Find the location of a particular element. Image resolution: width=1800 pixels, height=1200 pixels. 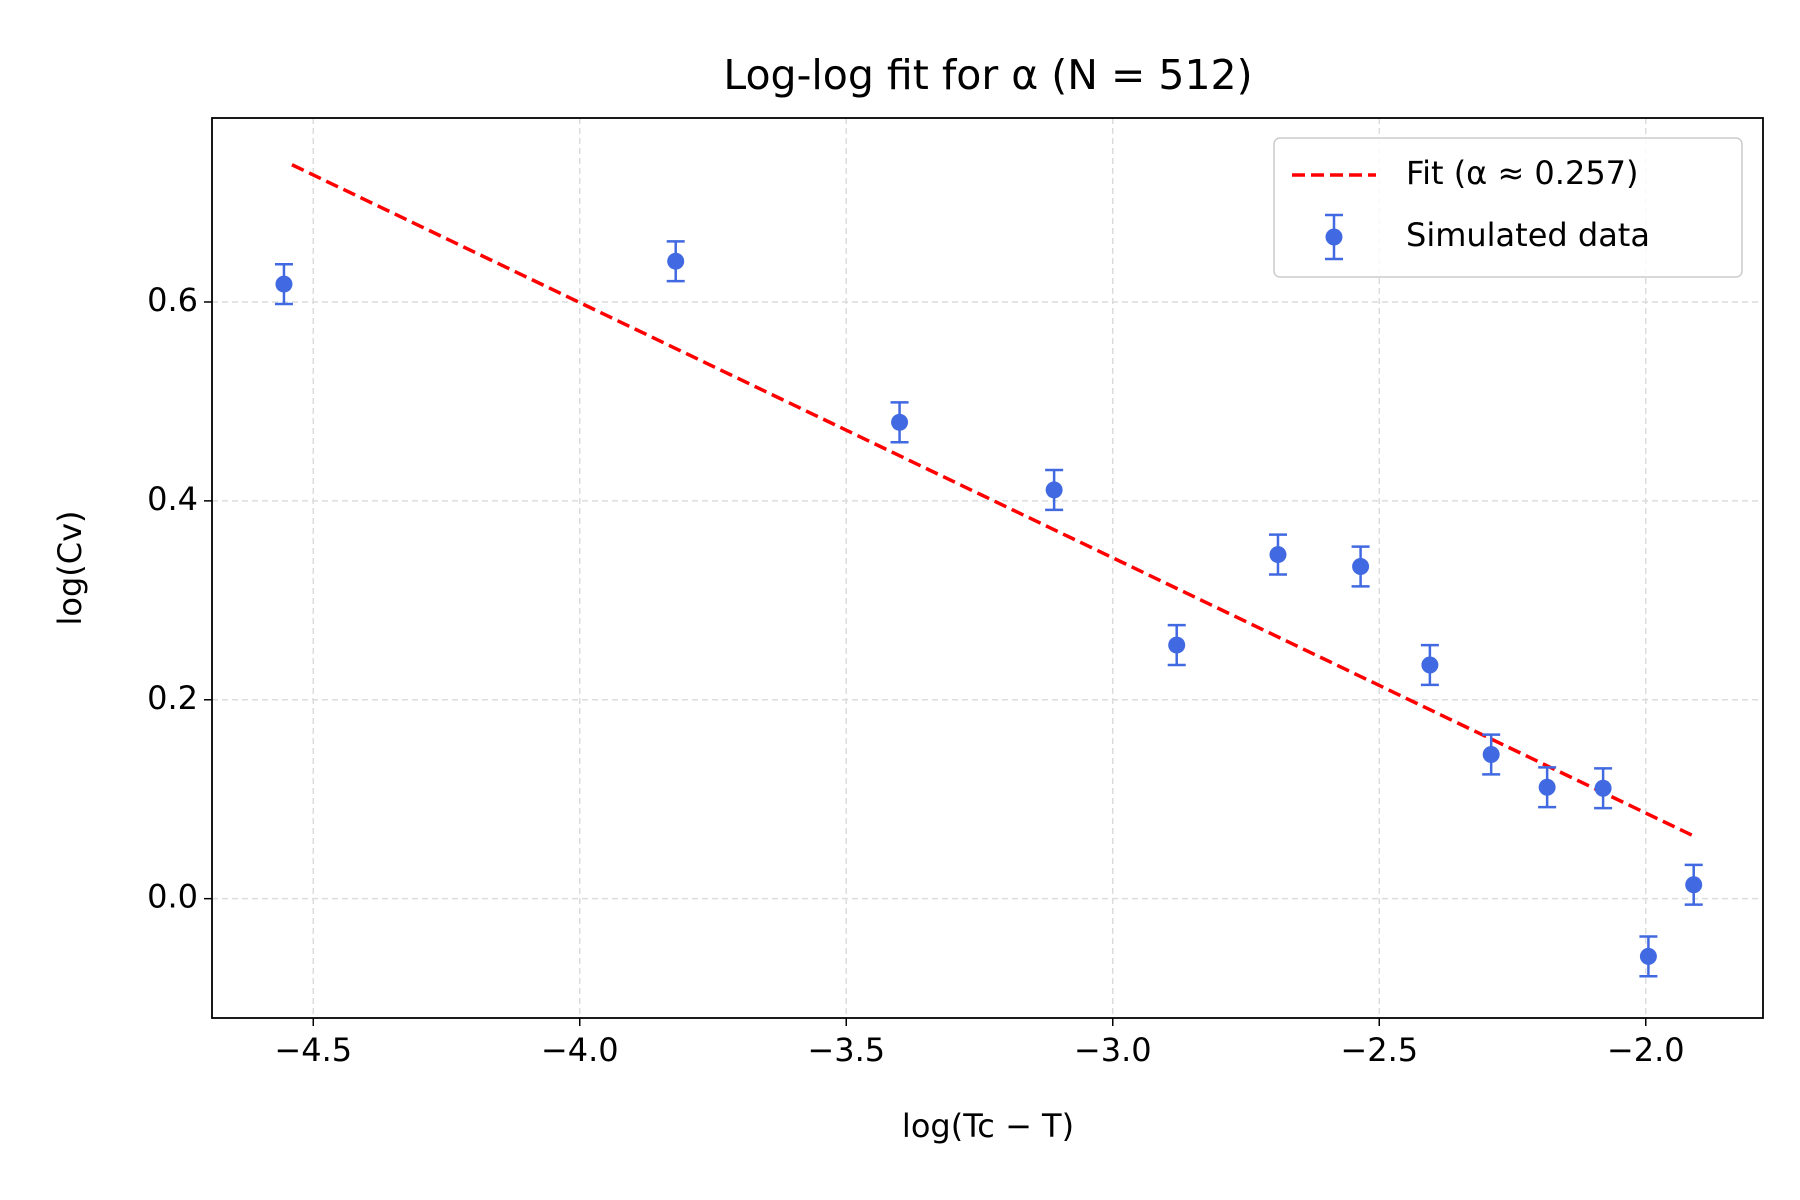

x-tick-label: −2.5 is located at coordinates (1379, 1050).